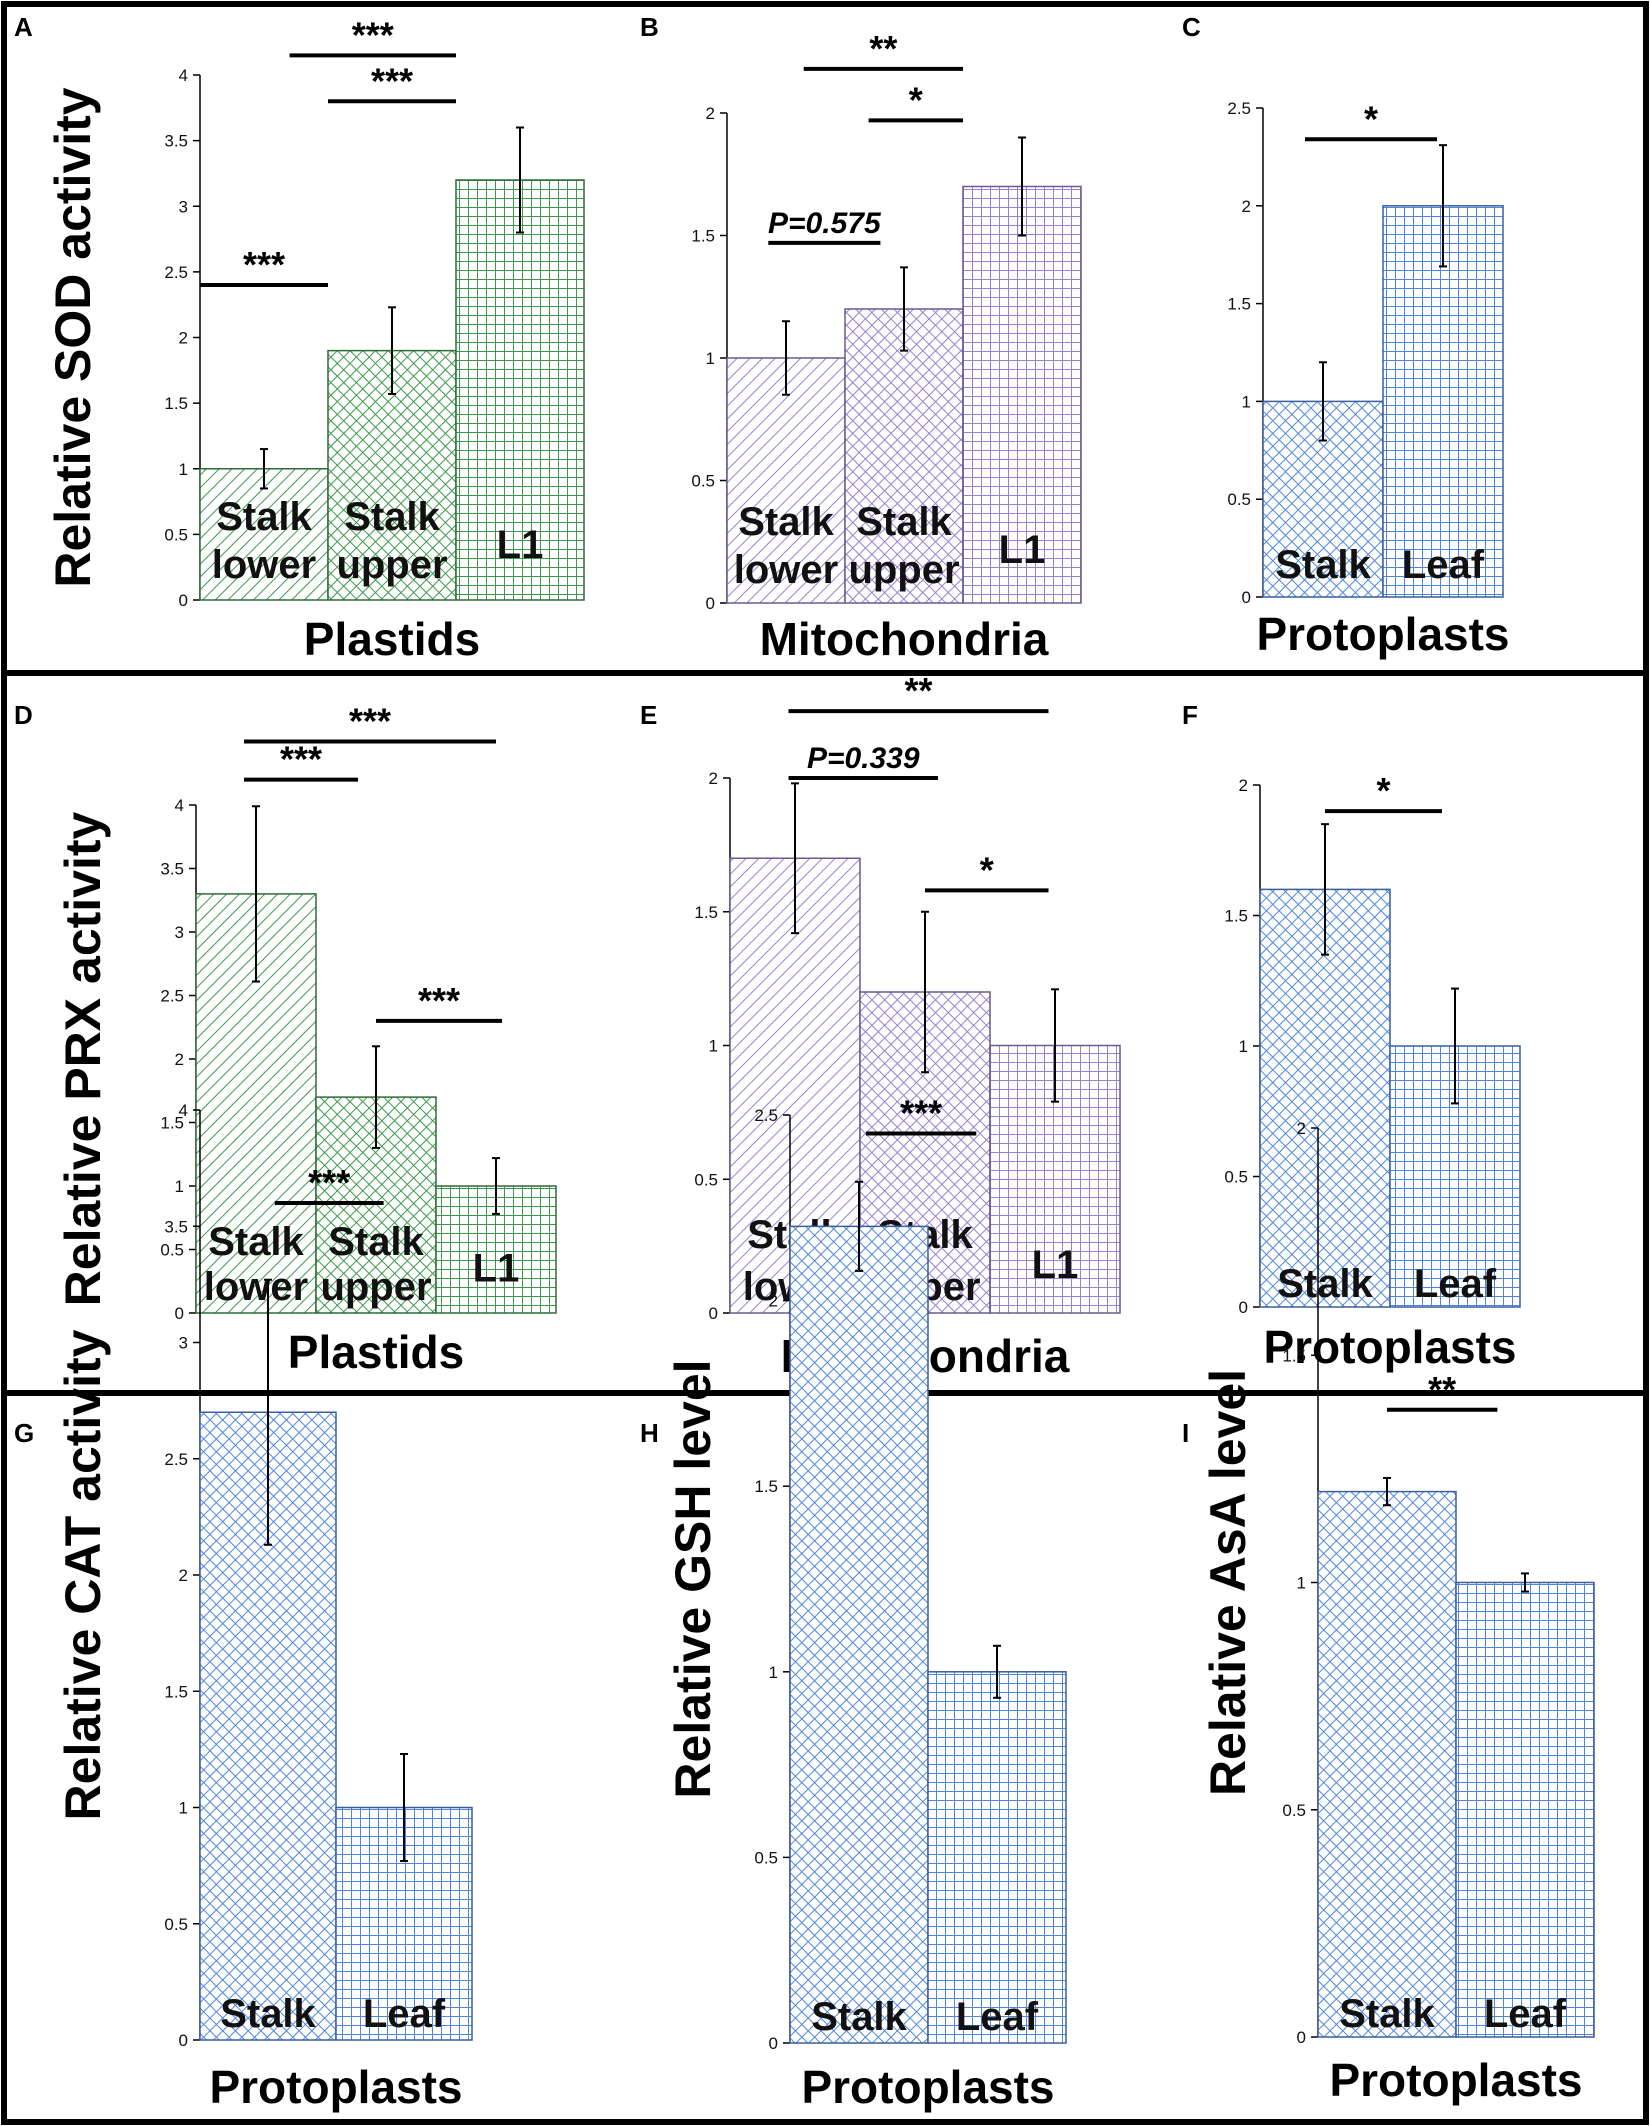  Describe the element at coordinates (1346, 336) in the screenshot. I see `panel-c: C 0 0.5 1 1.5 2 2.5 Stalk Leaf * Protoplasts` at that location.